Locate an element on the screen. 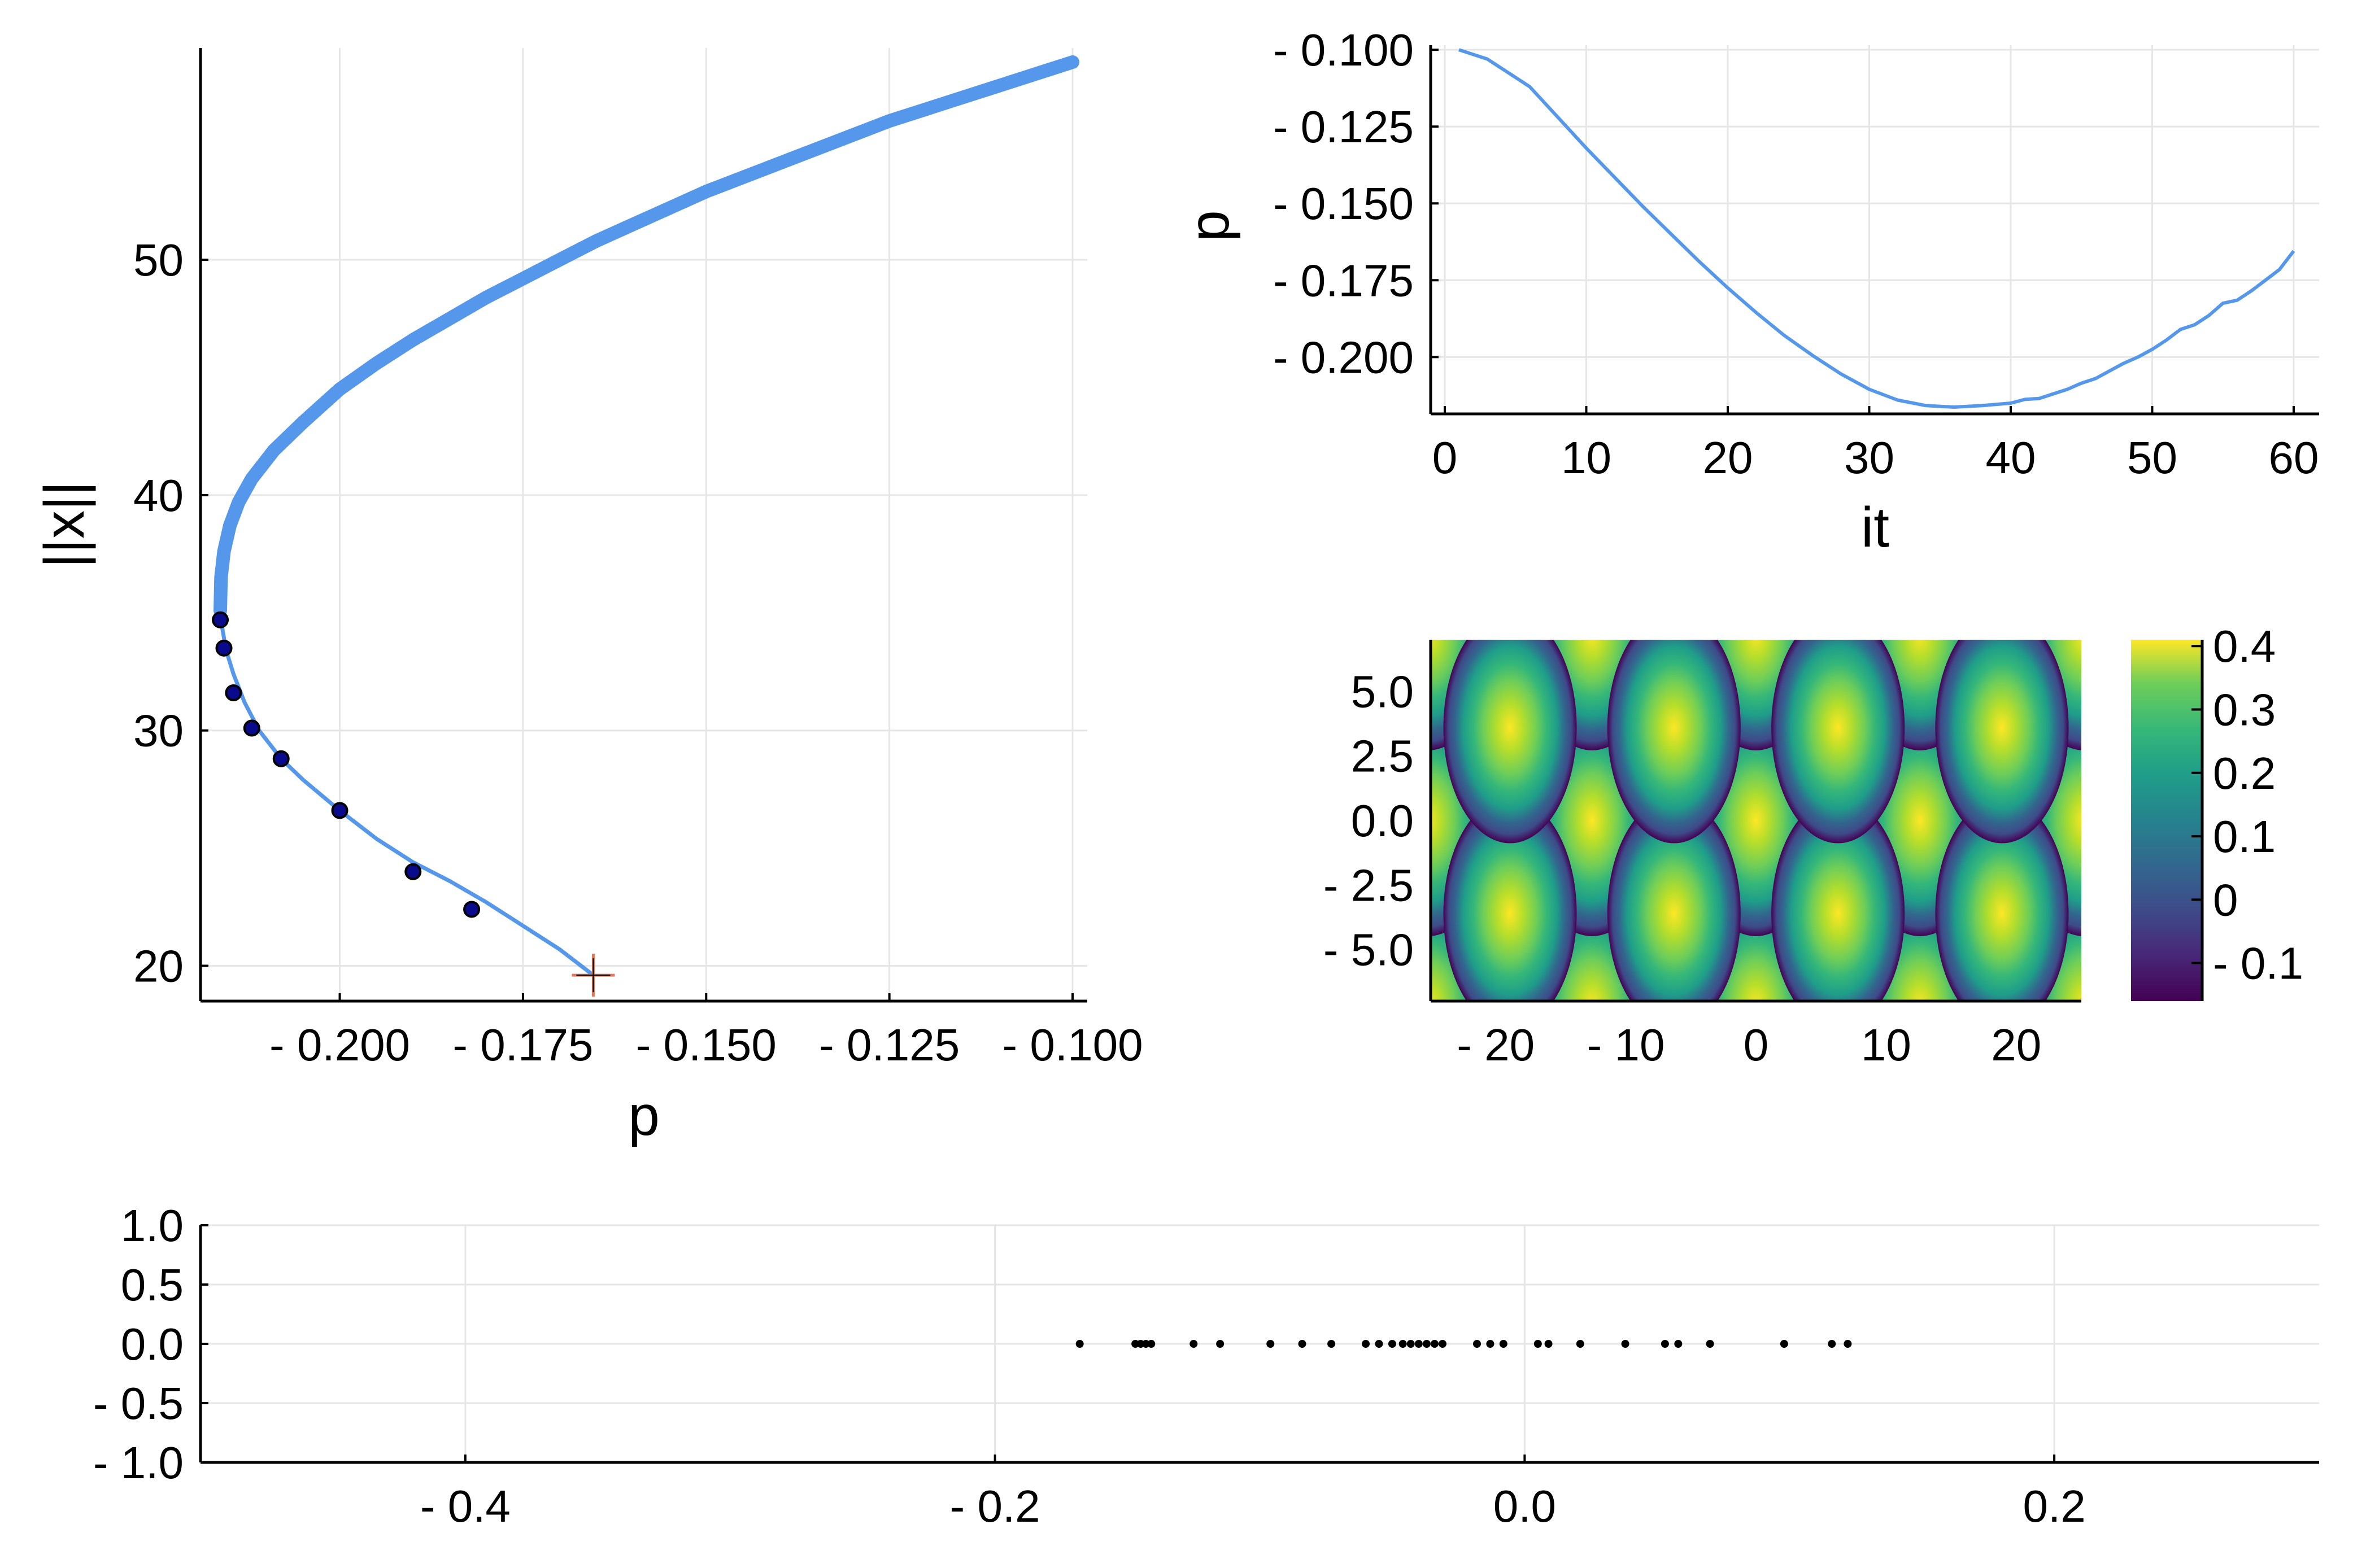 This screenshot has height=1568, width=2353. heatmap-spots is located at coordinates (1756, 820).